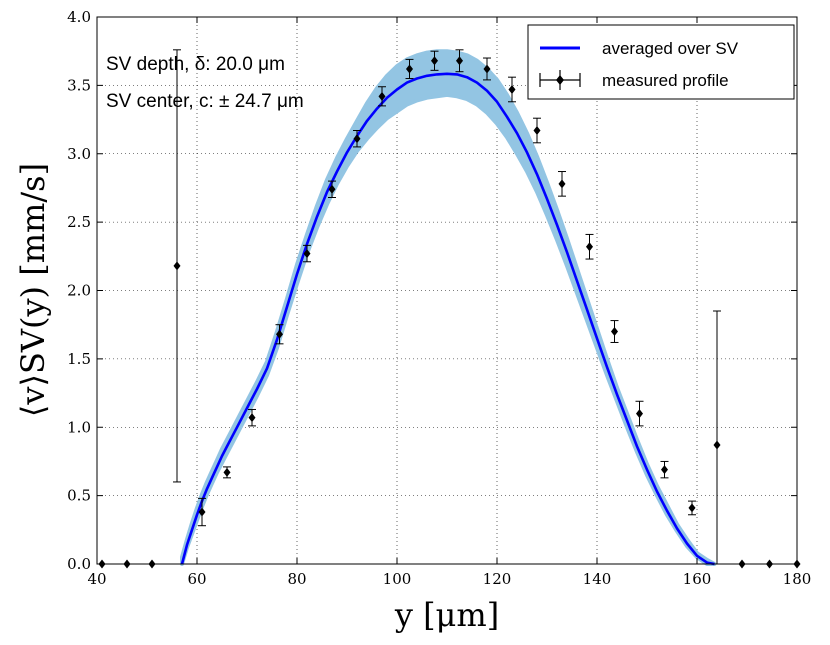 The height and width of the screenshot is (645, 830). Describe the element at coordinates (196, 579) in the screenshot. I see `x-tick-label: 60` at that location.